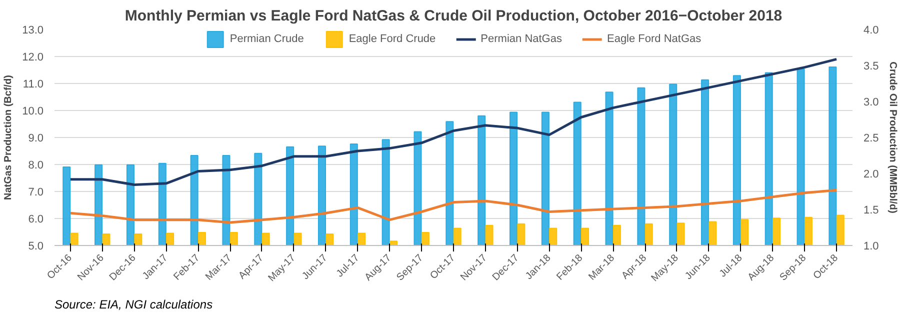 This screenshot has height=316, width=900. I want to click on legend-label: Eagle Ford Crude, so click(392, 39).